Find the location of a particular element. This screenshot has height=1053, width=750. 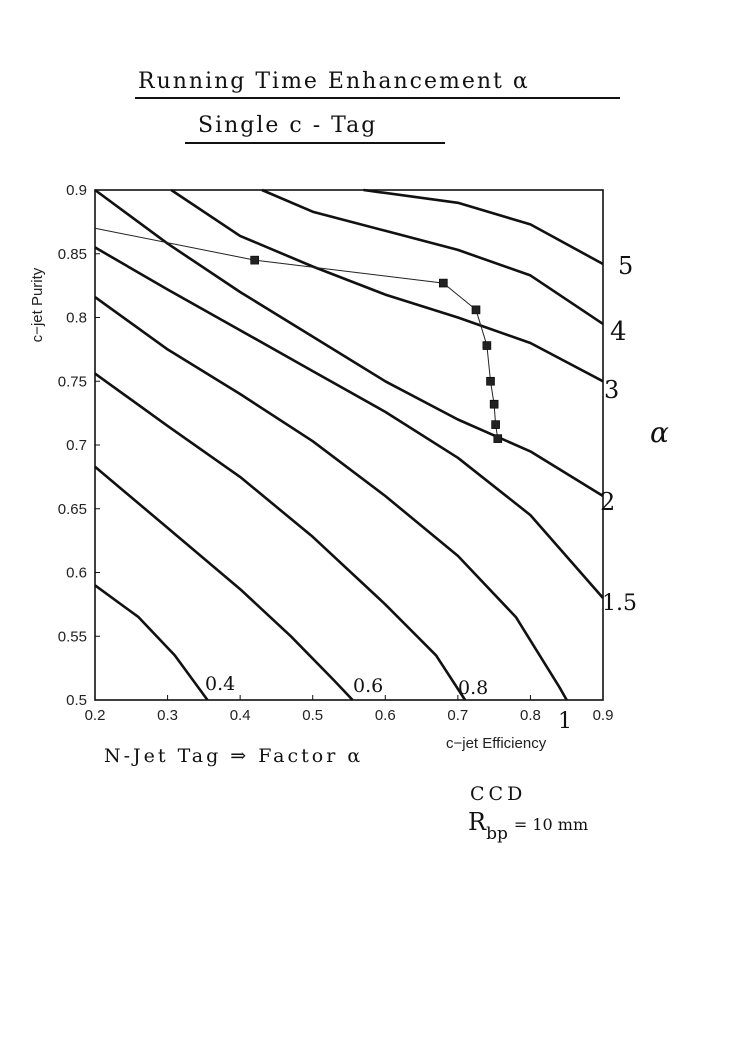

right-label-4: 4 is located at coordinates (618, 332).